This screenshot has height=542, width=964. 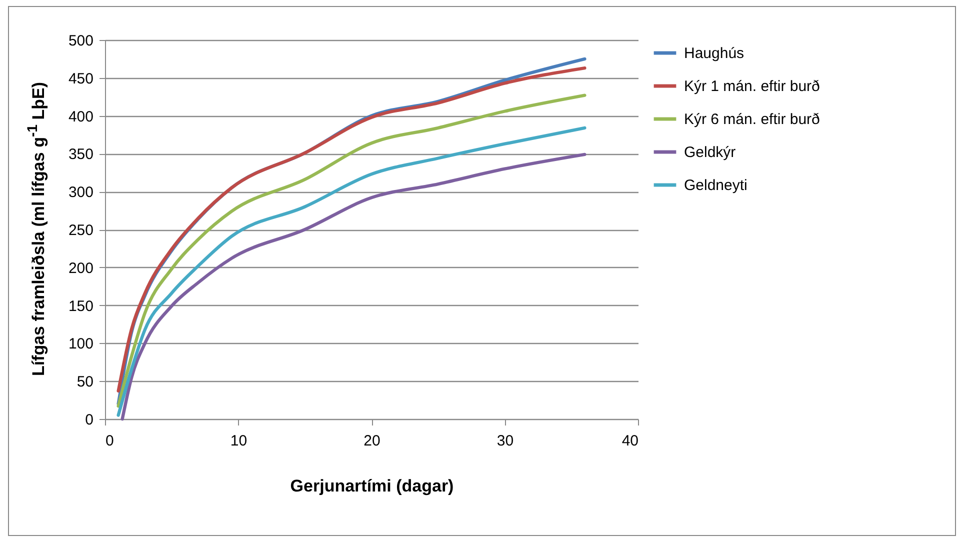 I want to click on x-tick-label: 0, so click(x=110, y=441).